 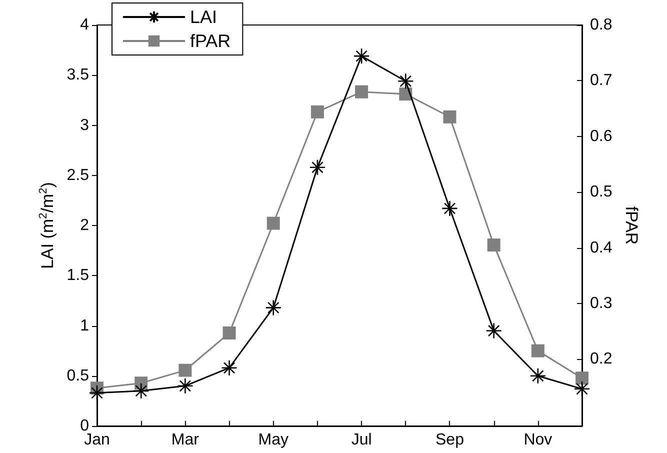 What do you see at coordinates (601, 81) in the screenshot?
I see `y2-tick-label: 0.7` at bounding box center [601, 81].